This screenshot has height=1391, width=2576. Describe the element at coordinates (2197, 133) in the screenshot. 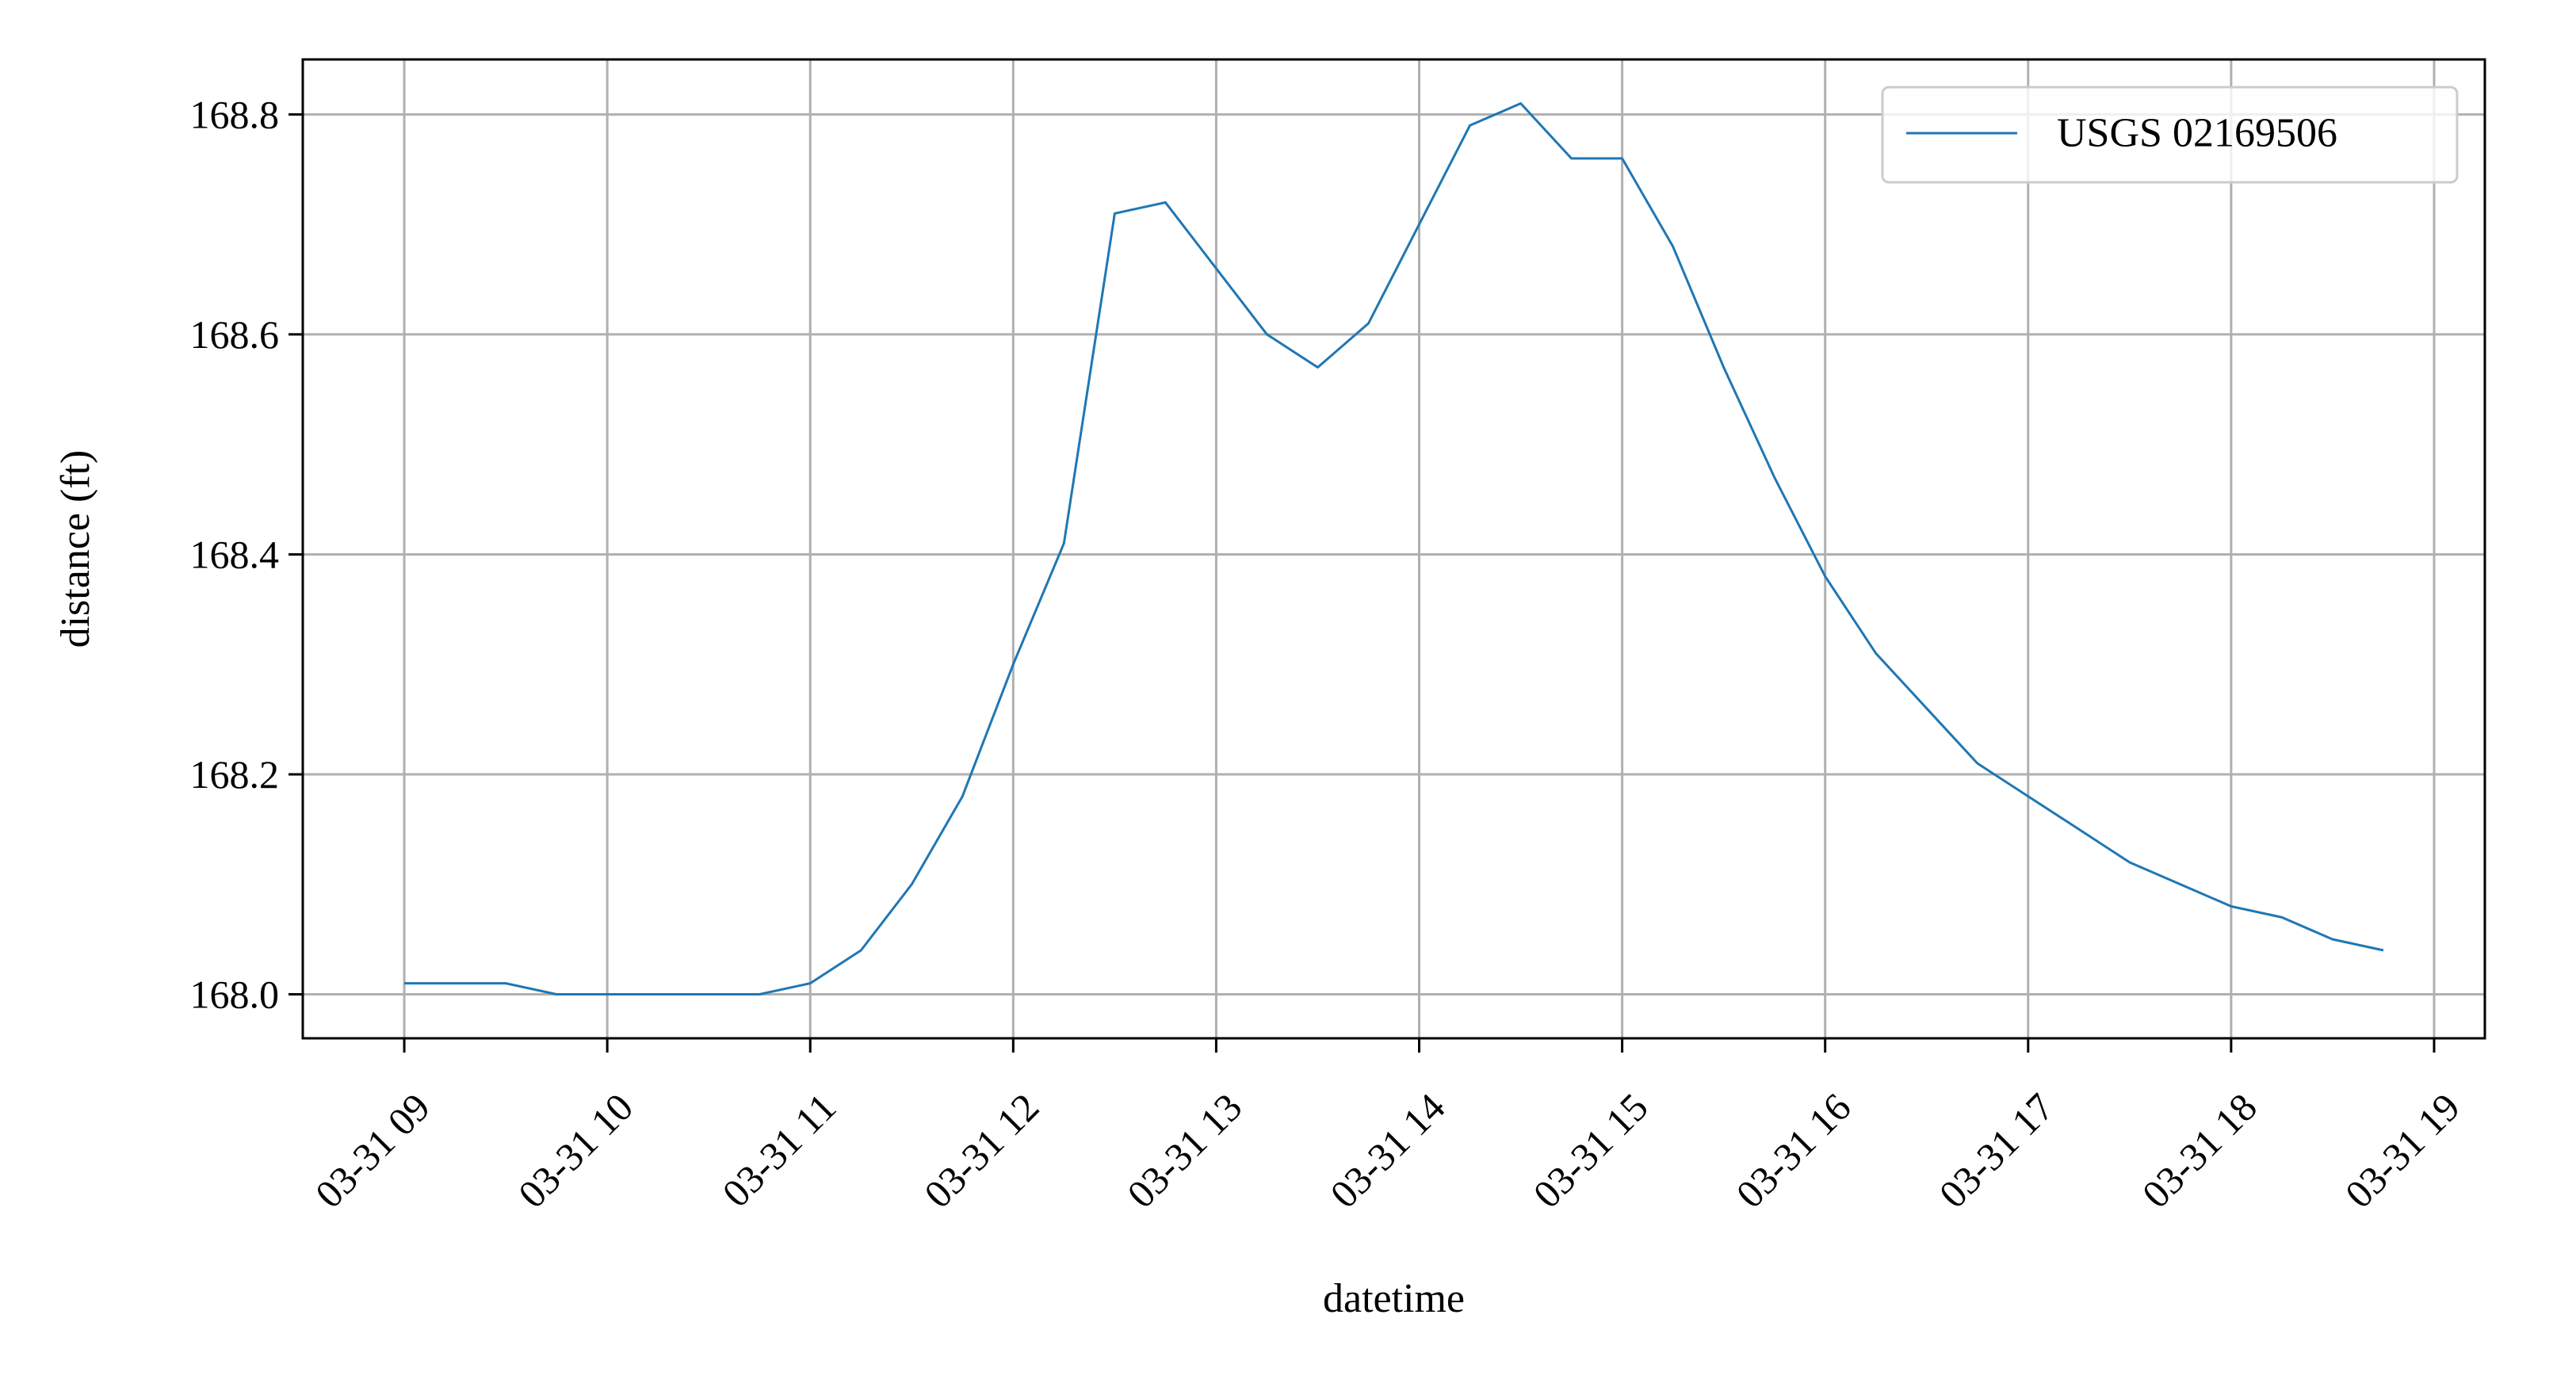

I see `legend-entry-label: USGS 02169506` at that location.